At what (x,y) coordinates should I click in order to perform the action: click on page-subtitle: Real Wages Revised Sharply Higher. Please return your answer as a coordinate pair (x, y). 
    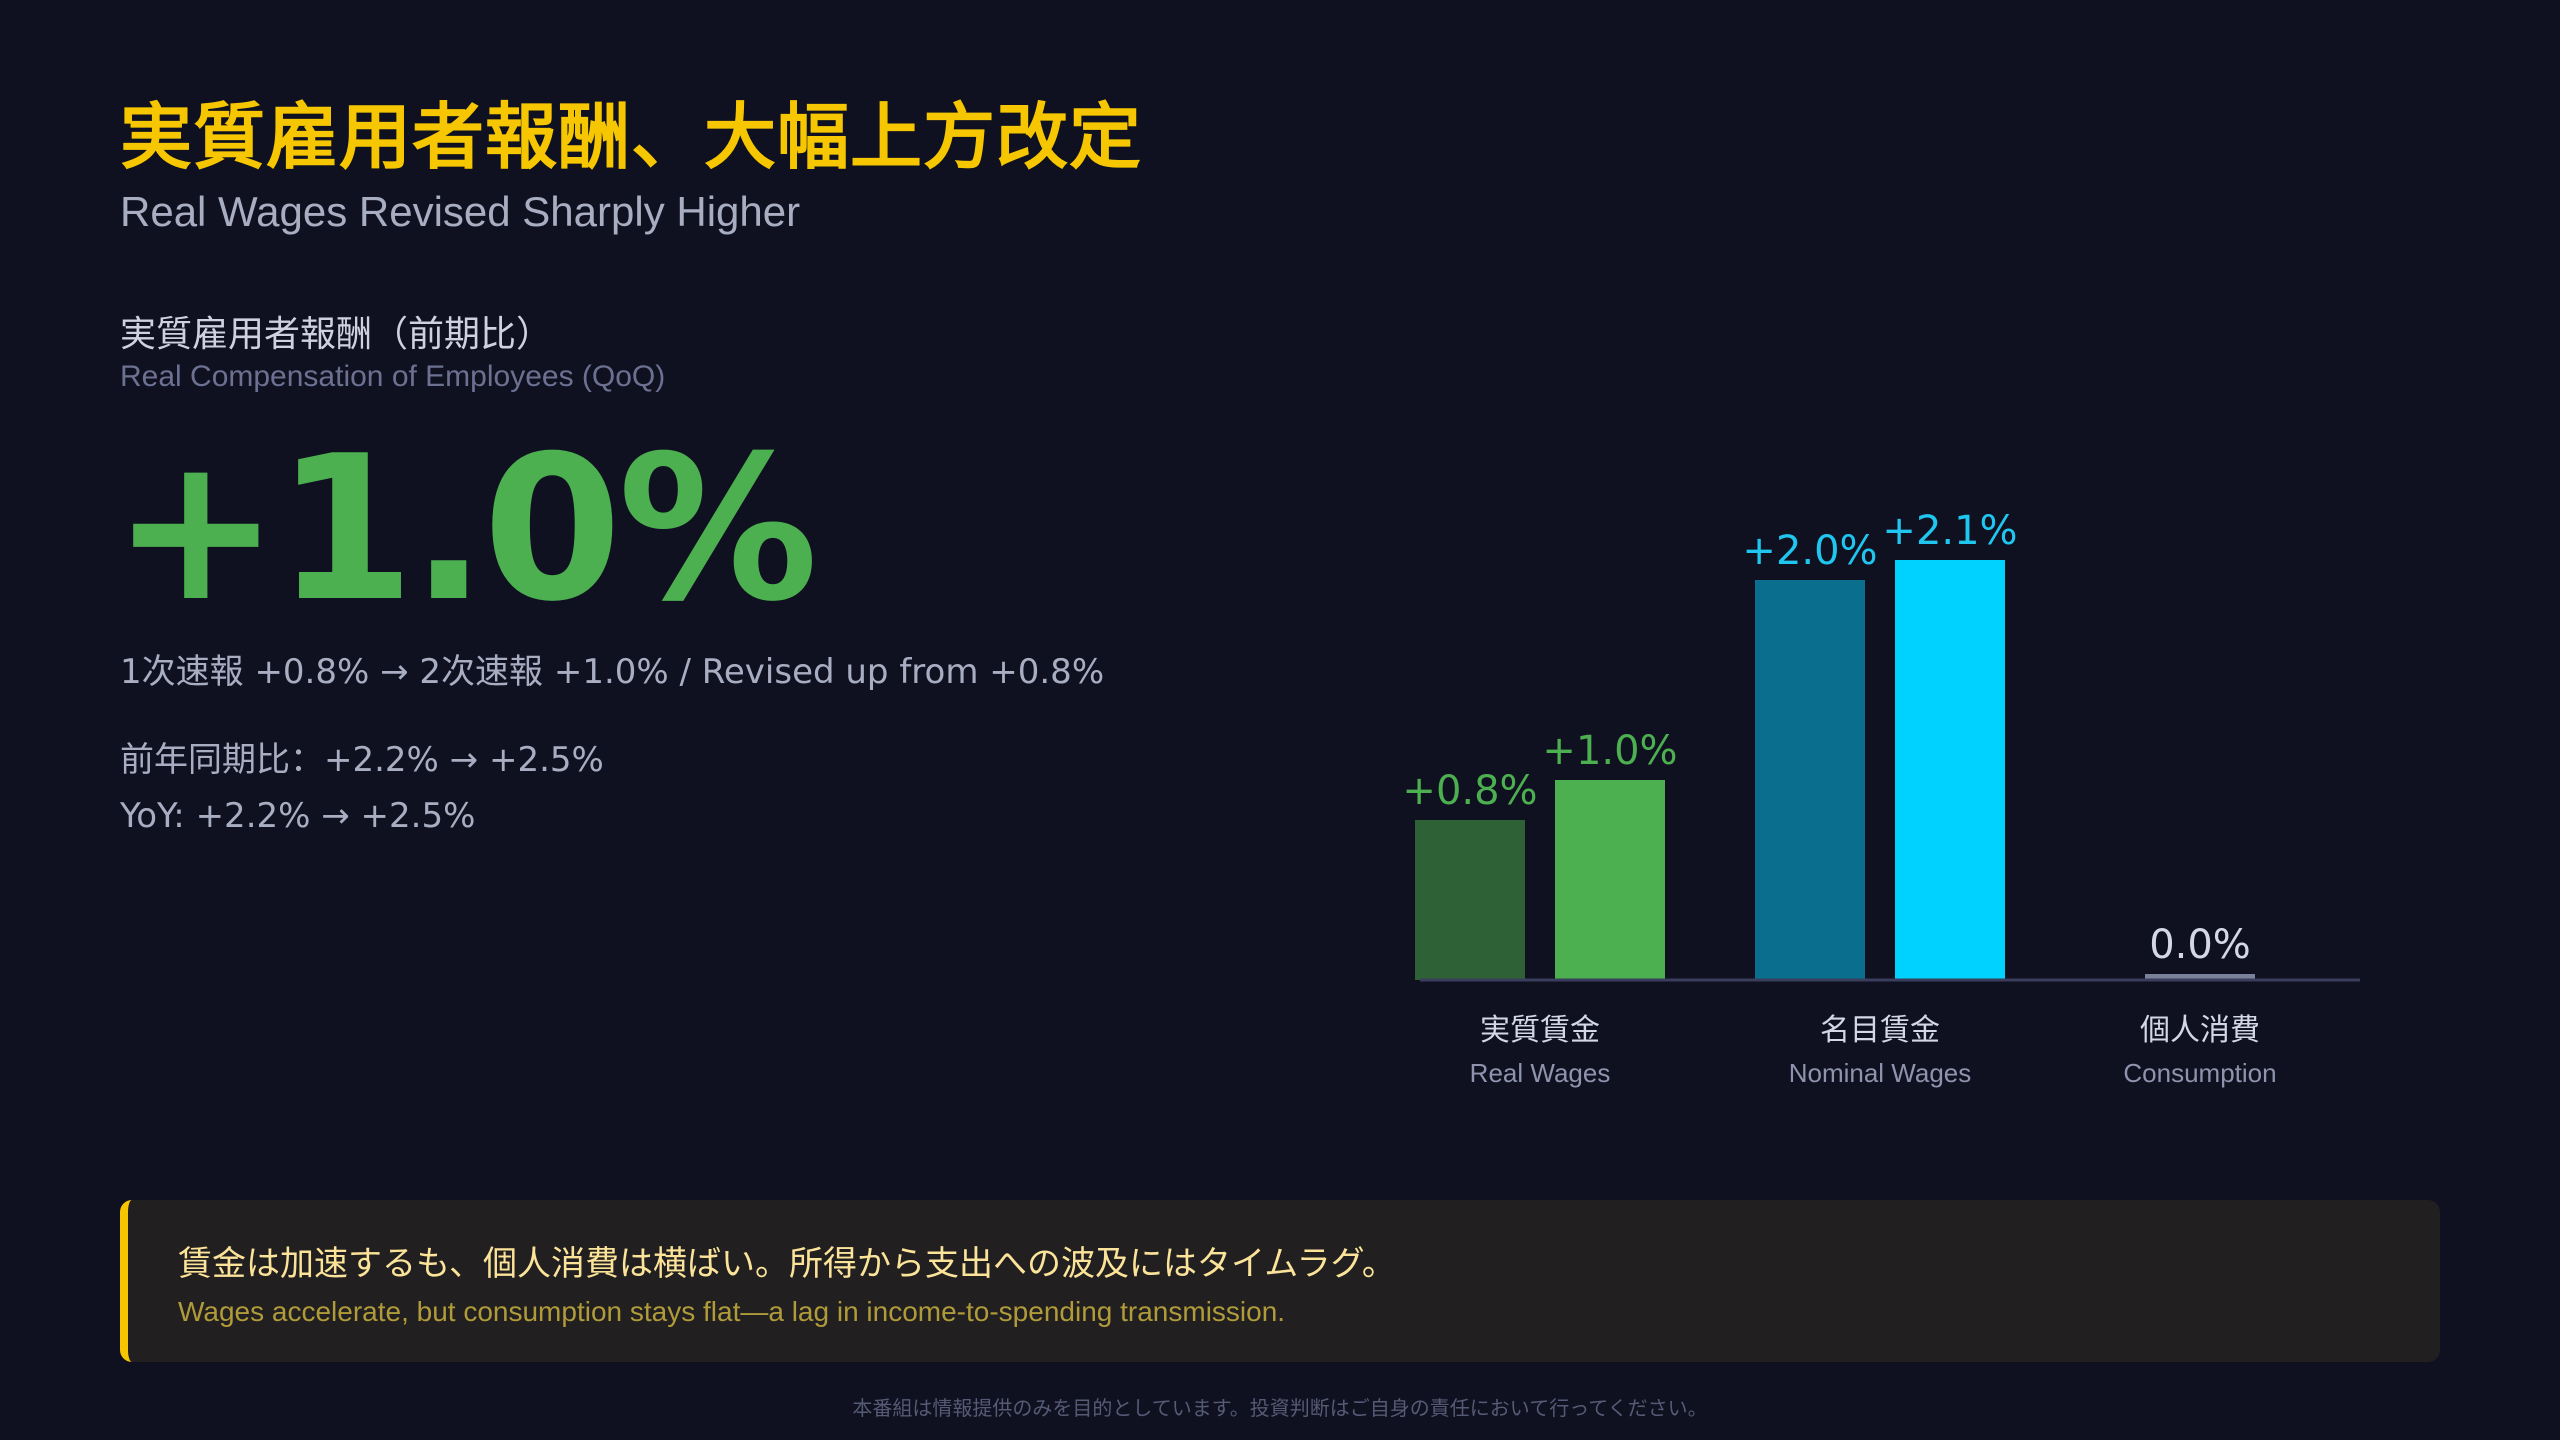
    Looking at the image, I should click on (460, 211).